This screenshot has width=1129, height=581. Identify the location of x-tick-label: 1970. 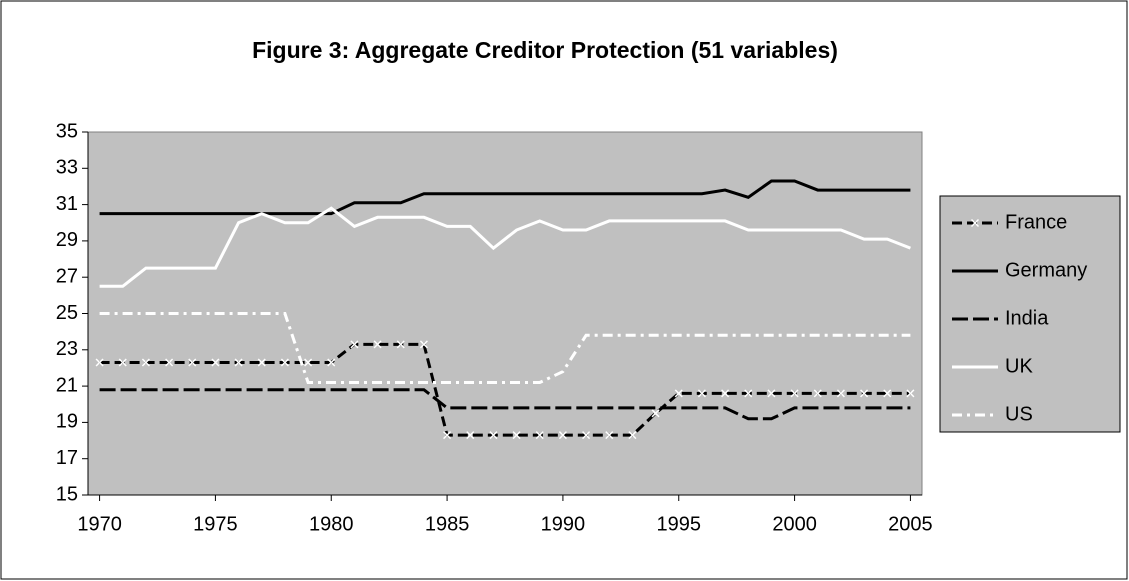
(99, 524).